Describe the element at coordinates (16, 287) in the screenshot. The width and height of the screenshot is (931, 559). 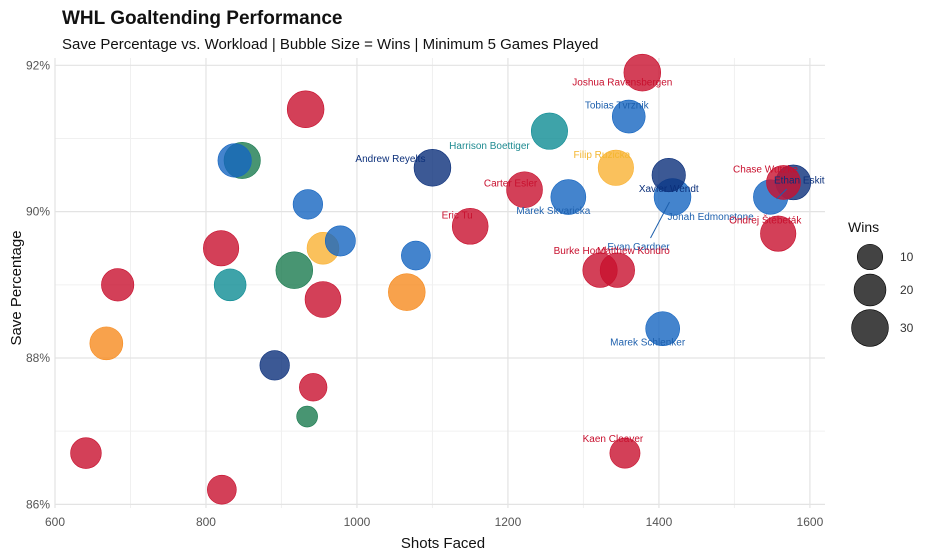
I see `y-axis-label: Save Percentage` at that location.